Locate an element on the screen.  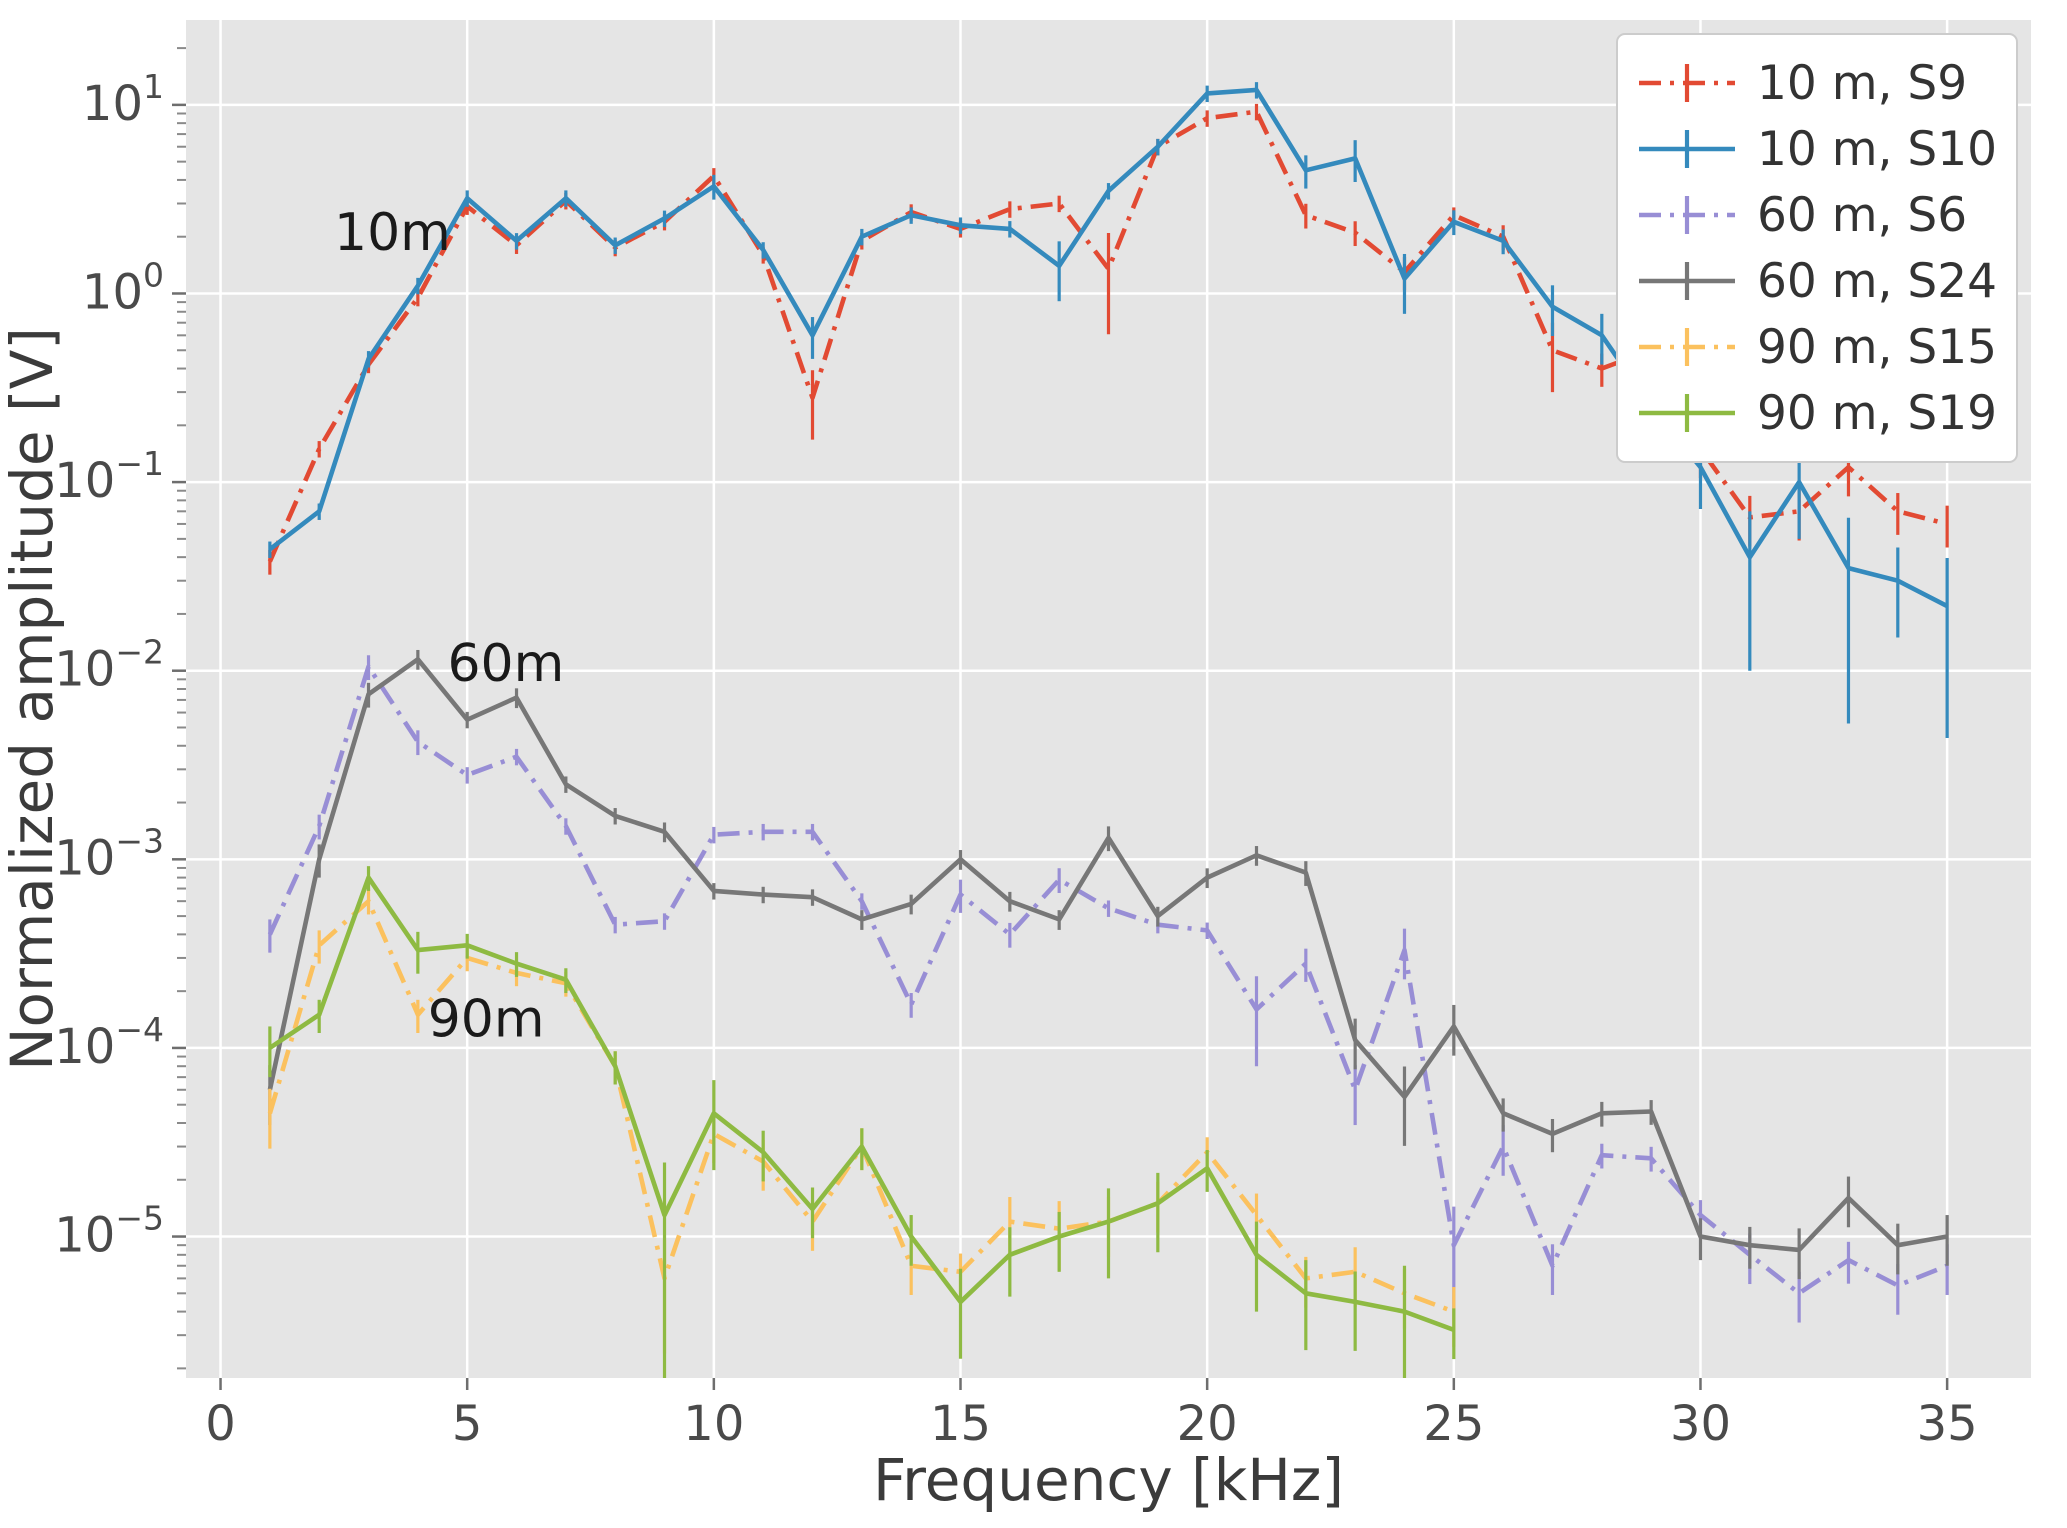
y-tick-label: 10⁻³ is located at coordinates (109, 853).